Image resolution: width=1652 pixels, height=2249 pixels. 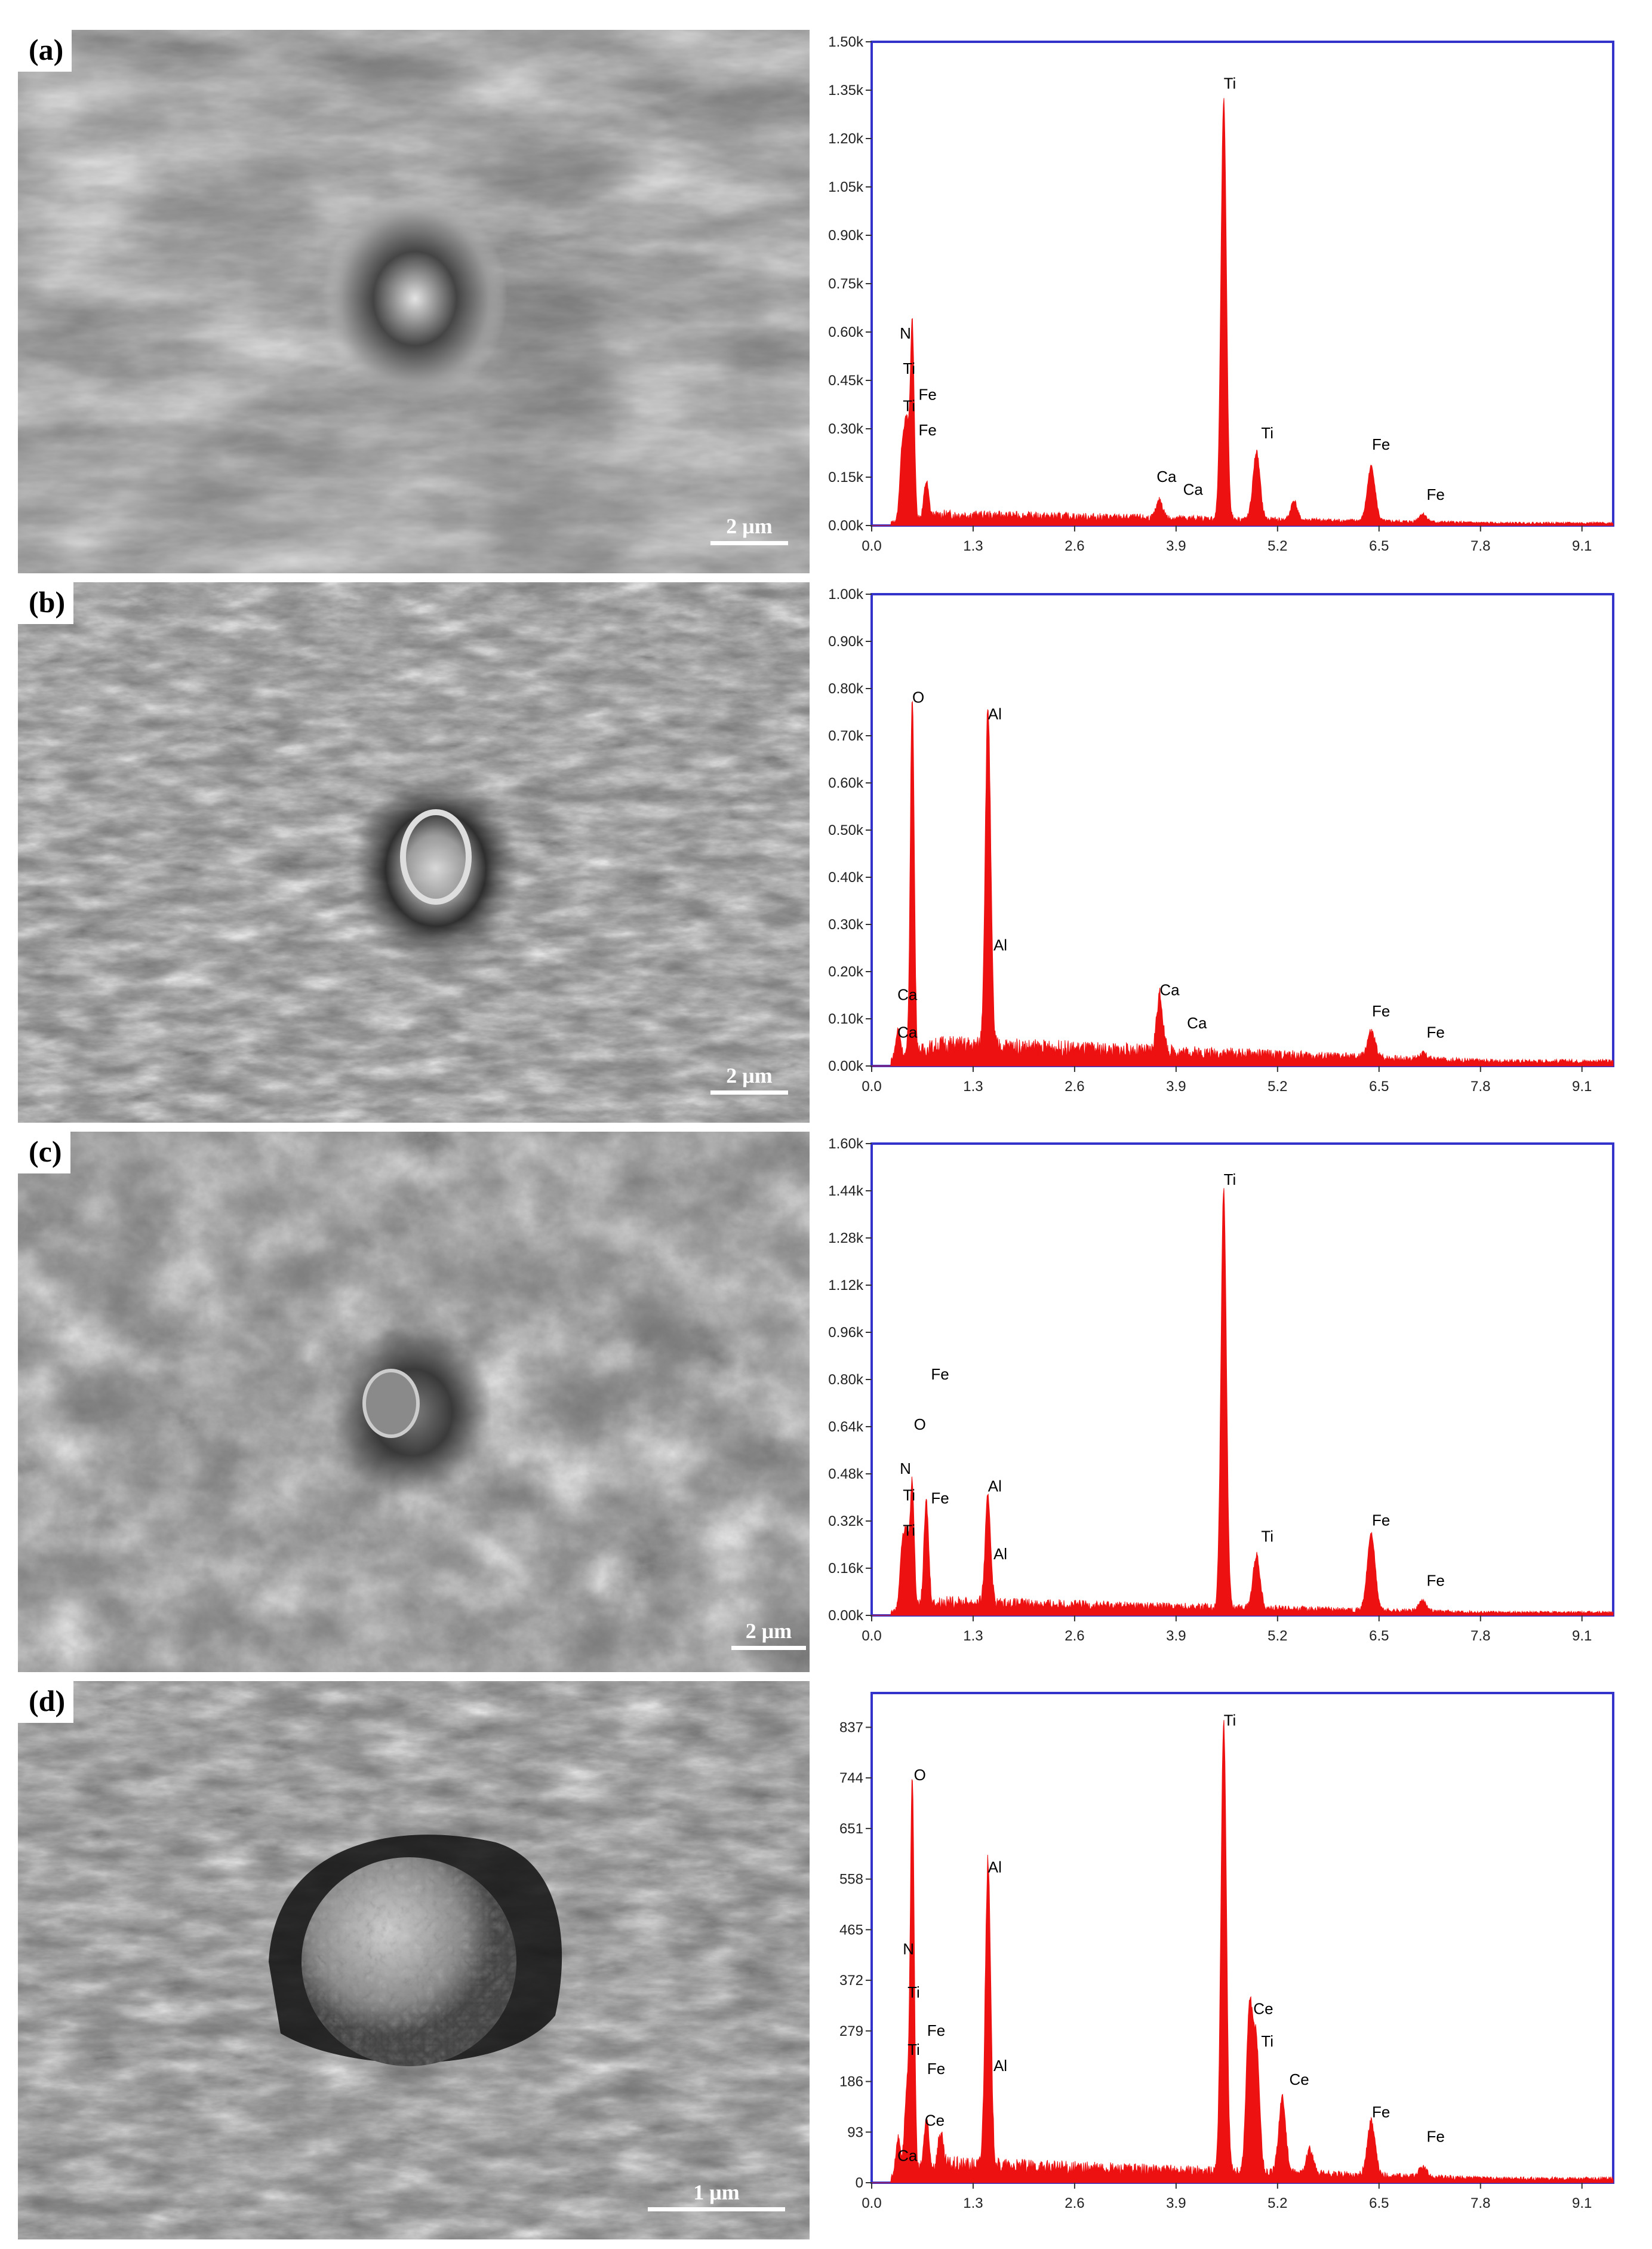 I want to click on y-tick-label: 0.90k, so click(x=846, y=642).